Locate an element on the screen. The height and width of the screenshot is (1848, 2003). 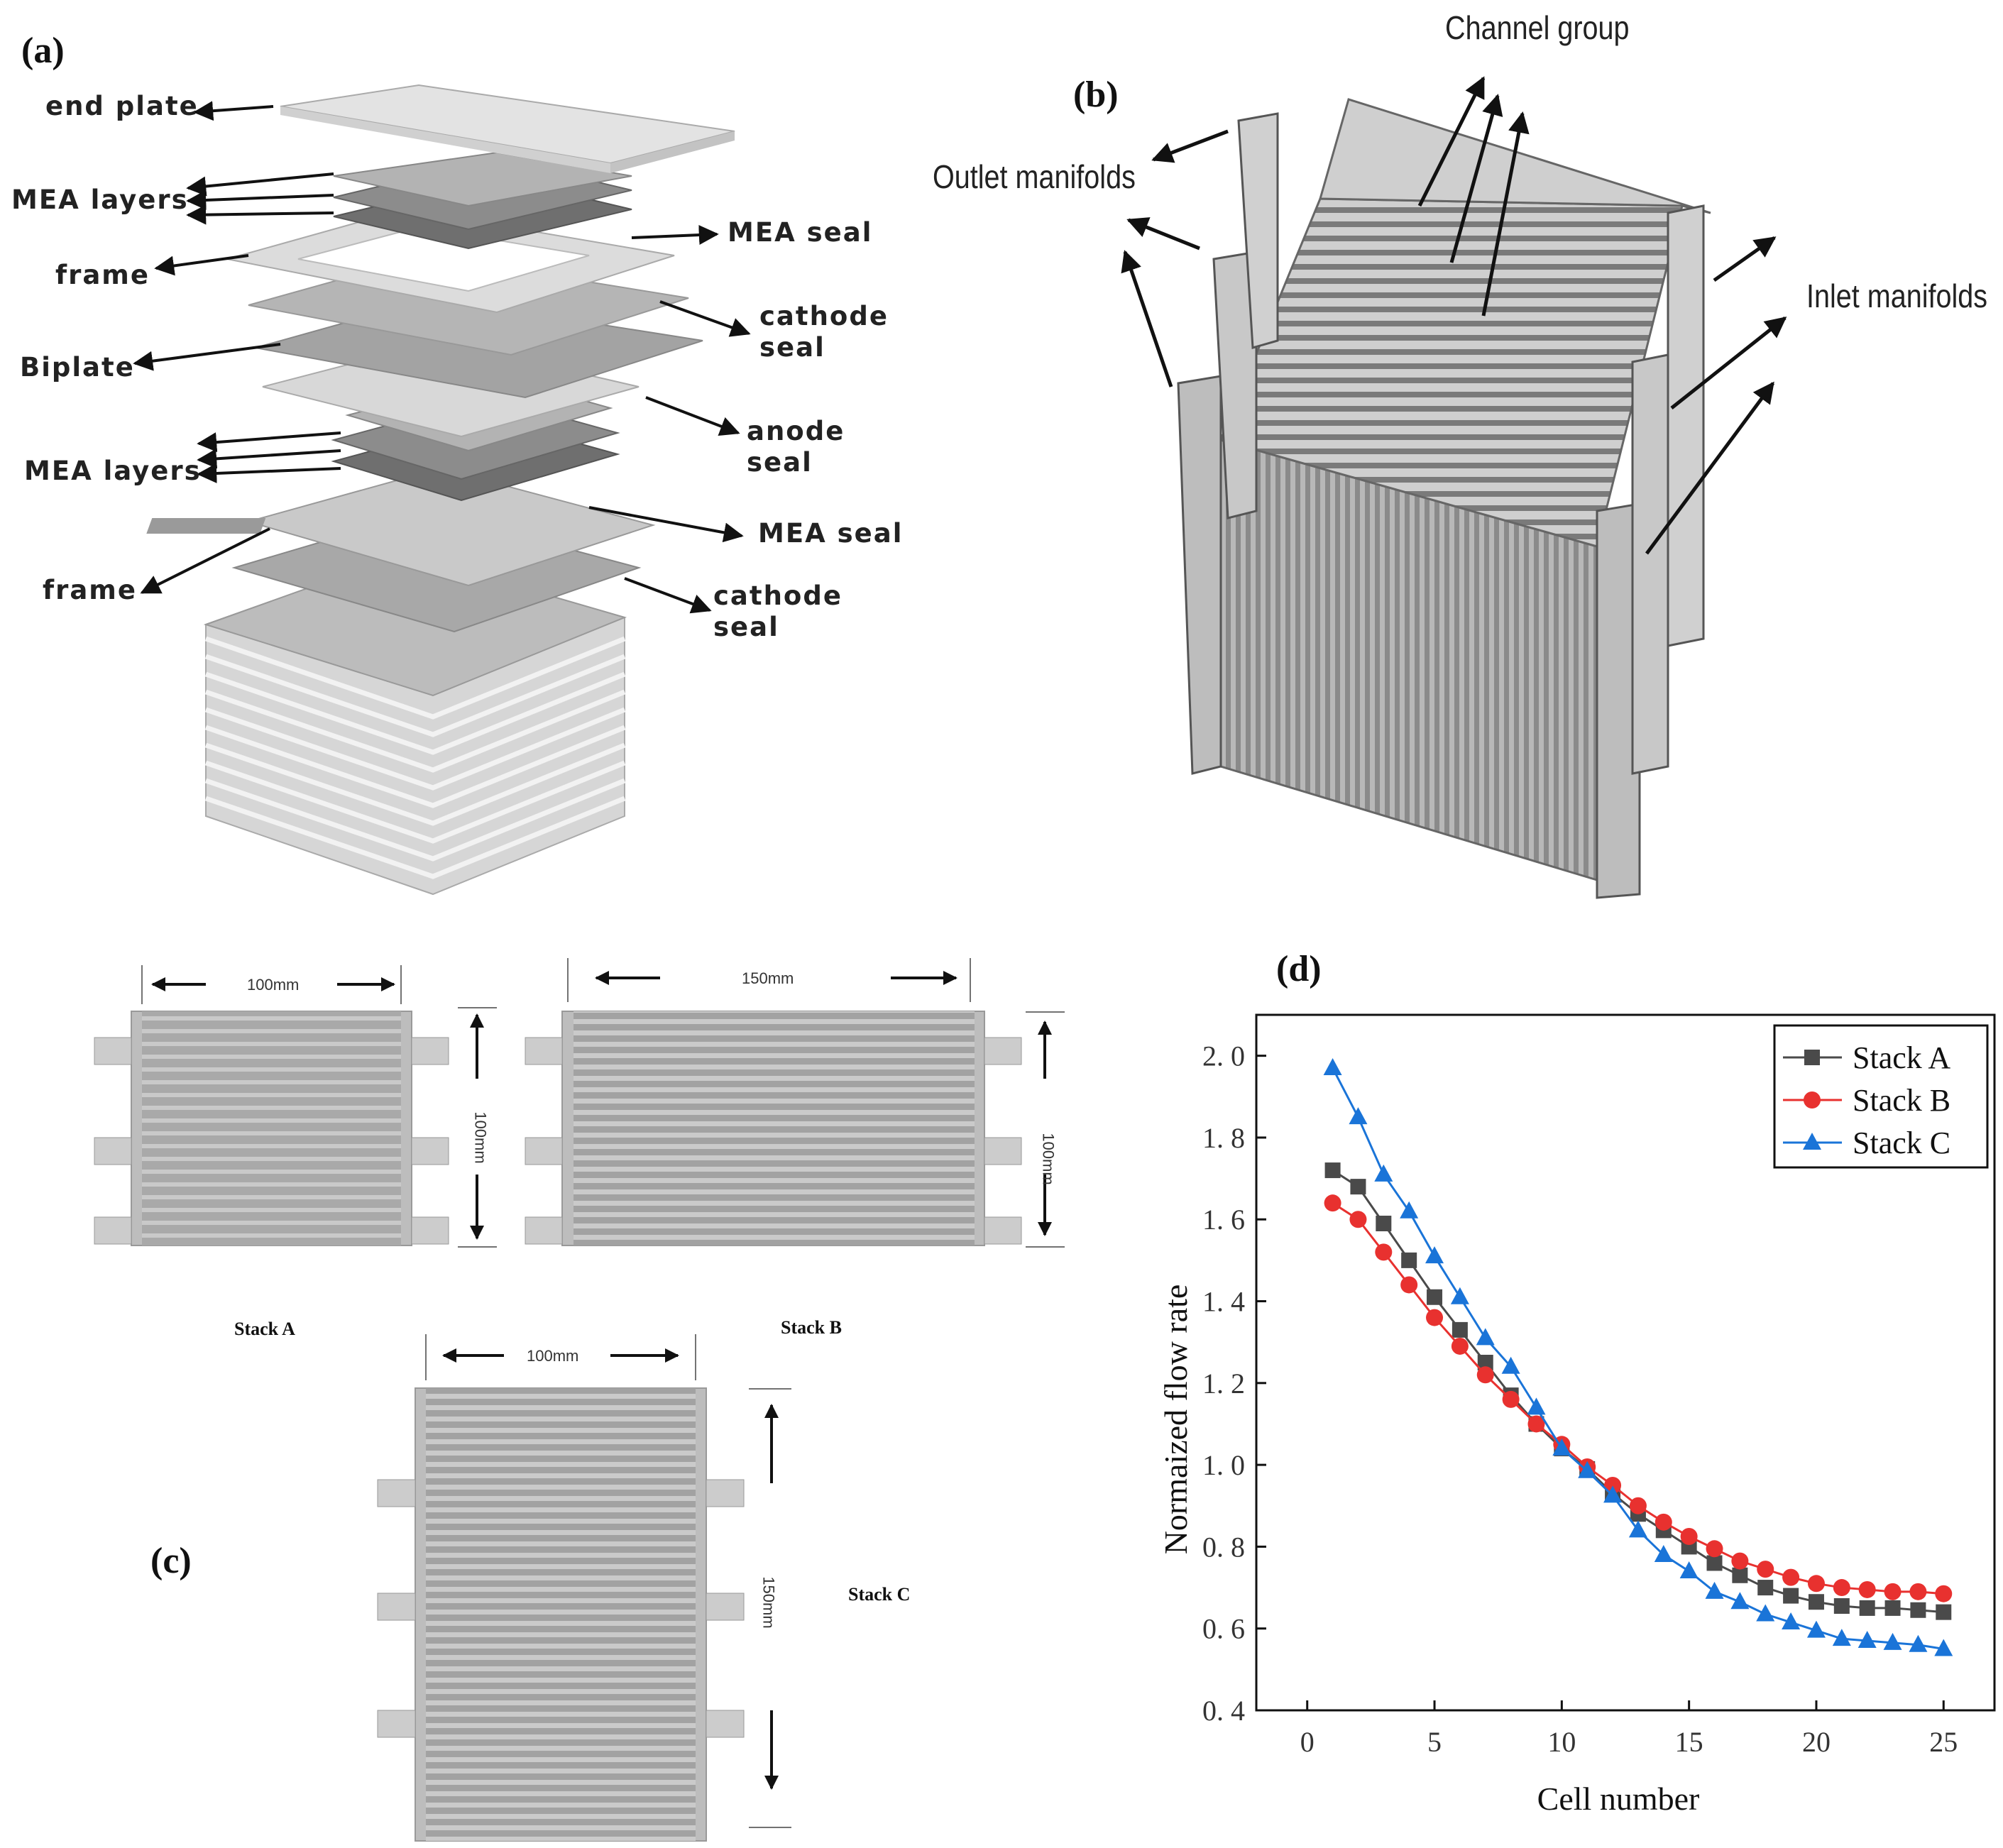
chart-series is located at coordinates (1638, 1356).